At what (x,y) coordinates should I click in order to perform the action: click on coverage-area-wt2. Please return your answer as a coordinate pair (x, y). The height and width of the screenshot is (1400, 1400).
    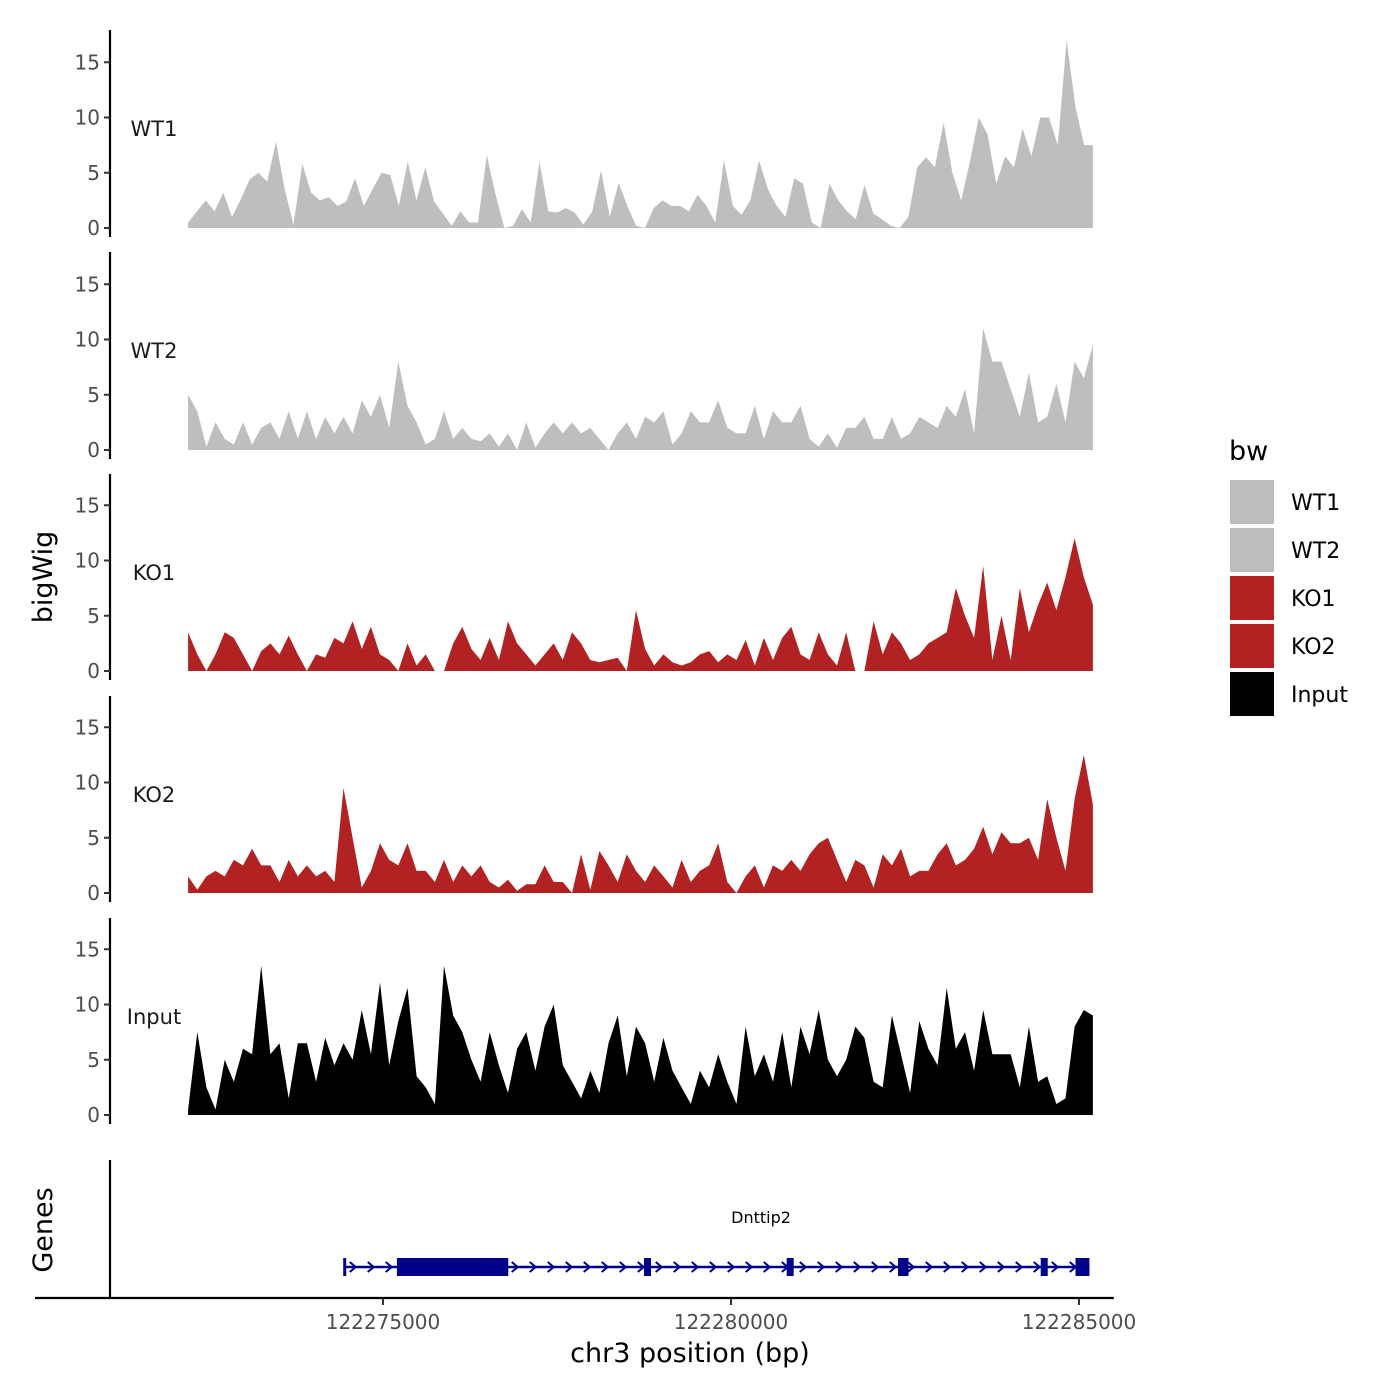
    Looking at the image, I should click on (640, 389).